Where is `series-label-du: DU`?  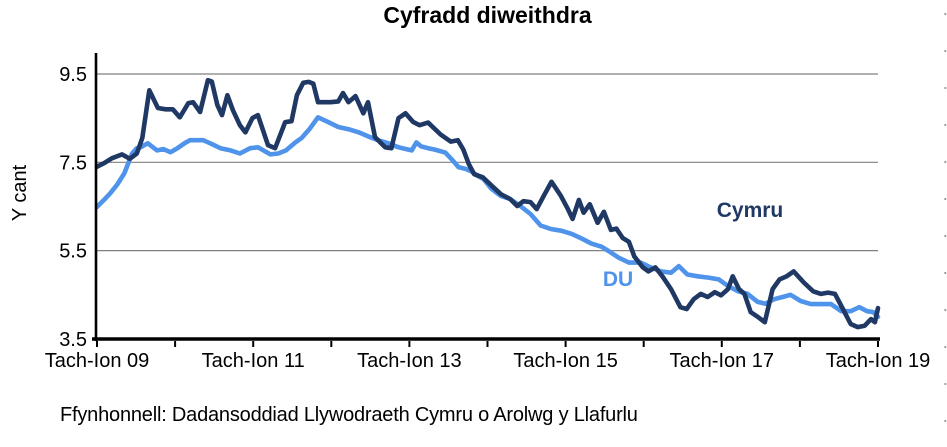
series-label-du: DU is located at coordinates (618, 279).